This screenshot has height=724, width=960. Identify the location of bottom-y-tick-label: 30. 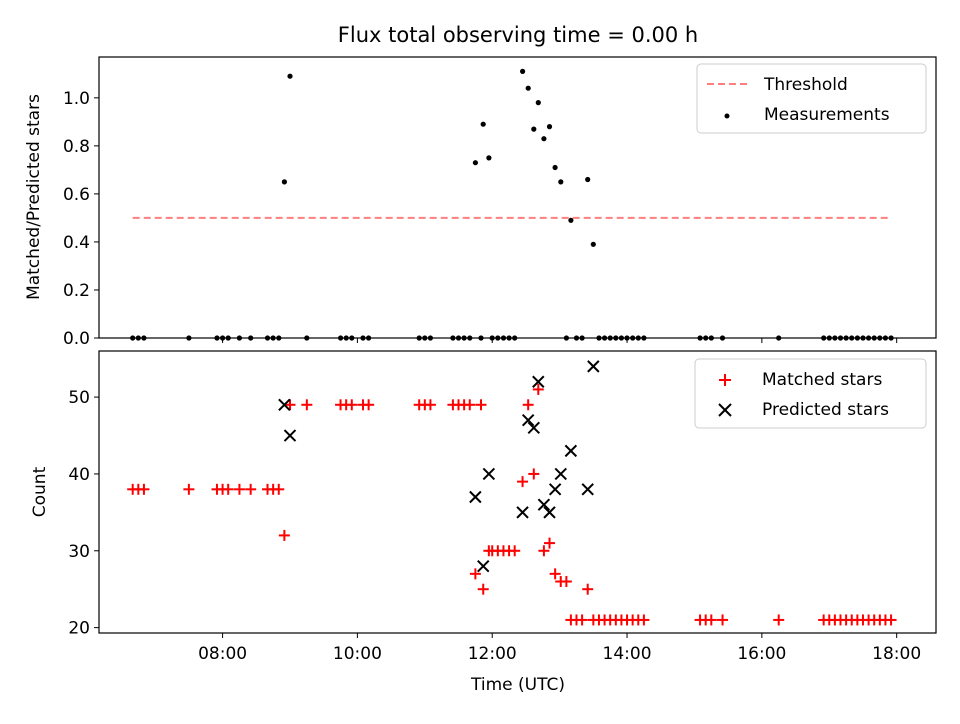
(79, 552).